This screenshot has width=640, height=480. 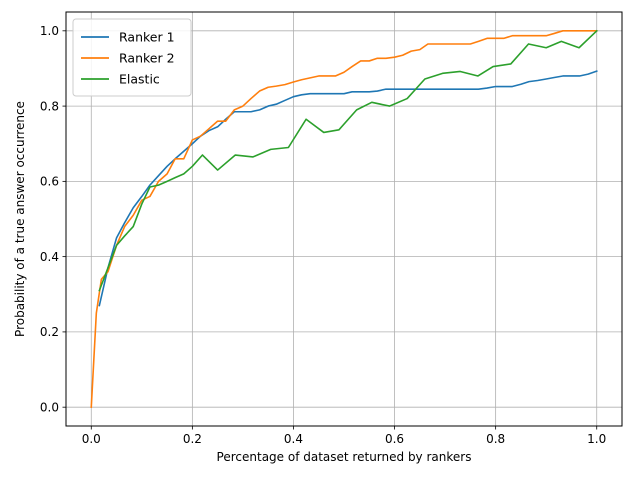 What do you see at coordinates (49, 182) in the screenshot?
I see `y-tick-label: 0.6` at bounding box center [49, 182].